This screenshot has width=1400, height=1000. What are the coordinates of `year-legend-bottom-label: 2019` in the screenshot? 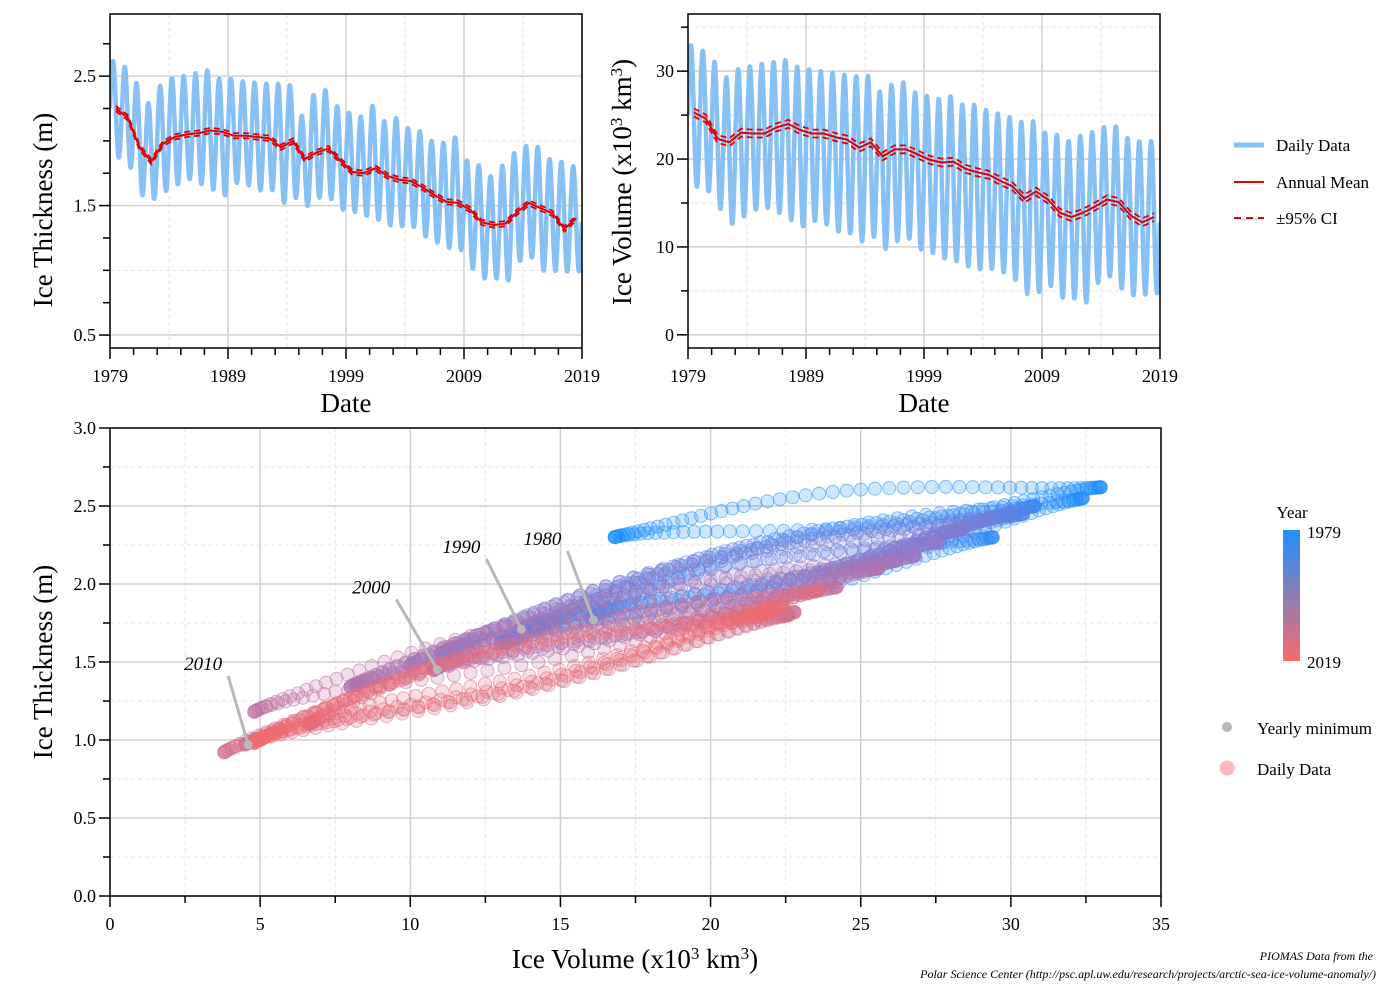 It's located at (1324, 662).